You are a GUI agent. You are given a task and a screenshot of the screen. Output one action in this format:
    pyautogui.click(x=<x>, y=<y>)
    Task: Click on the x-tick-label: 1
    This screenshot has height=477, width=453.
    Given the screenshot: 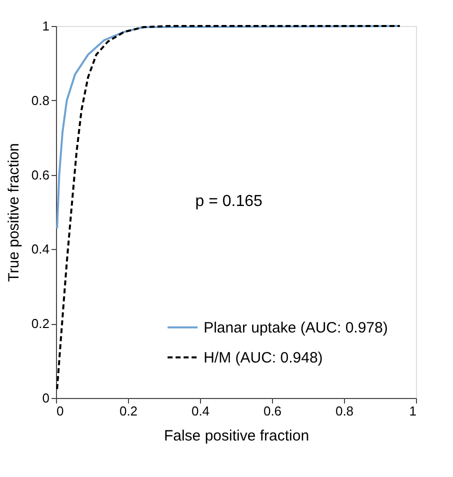 What is the action you would take?
    pyautogui.click(x=412, y=411)
    